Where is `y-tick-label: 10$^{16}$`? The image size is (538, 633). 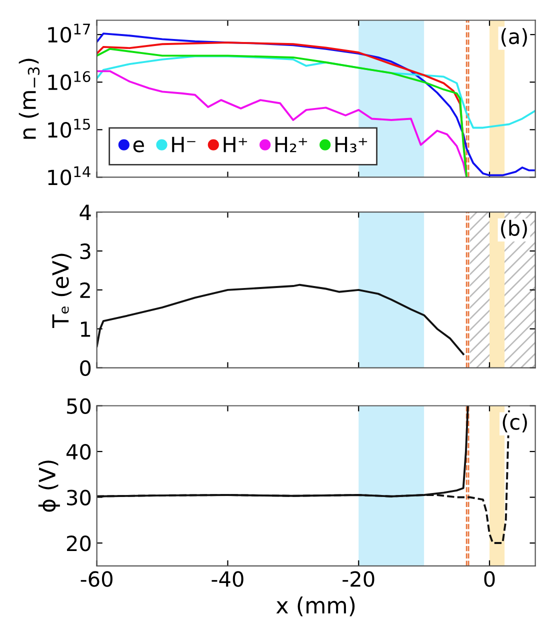
y-tick-label: 10$^{16}$ is located at coordinates (69, 80).